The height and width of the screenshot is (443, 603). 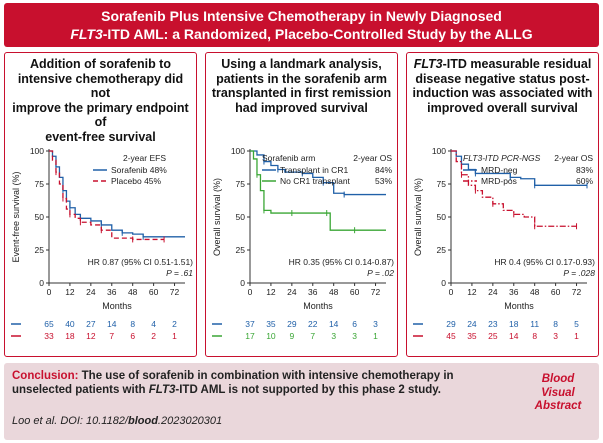 What do you see at coordinates (16, 216) in the screenshot?
I see `y-axis-label: Event-free survival (%)` at bounding box center [16, 216].